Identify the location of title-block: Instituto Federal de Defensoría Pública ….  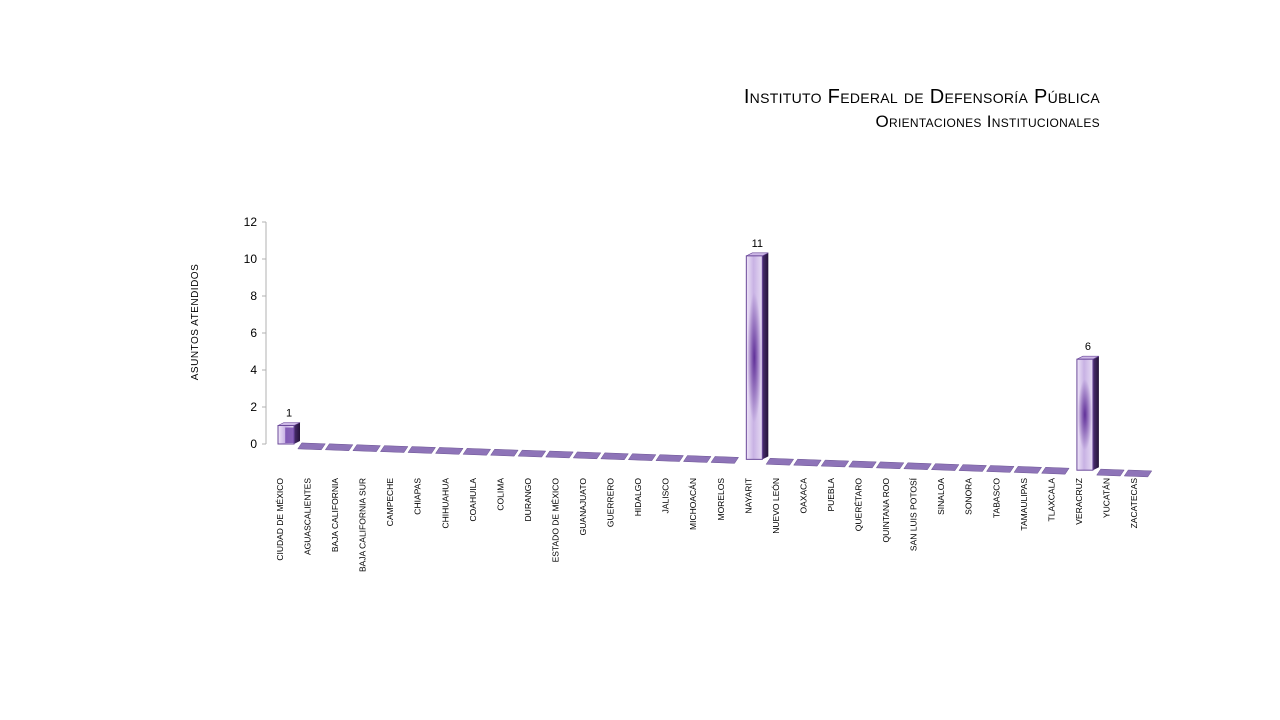
(840, 109).